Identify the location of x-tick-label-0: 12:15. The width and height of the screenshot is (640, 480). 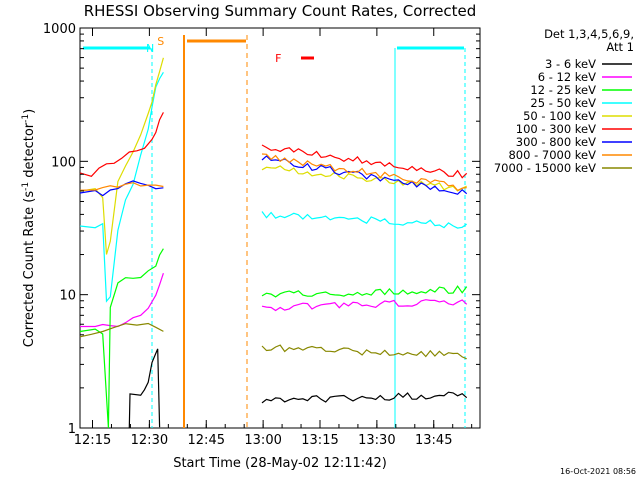
(92, 440).